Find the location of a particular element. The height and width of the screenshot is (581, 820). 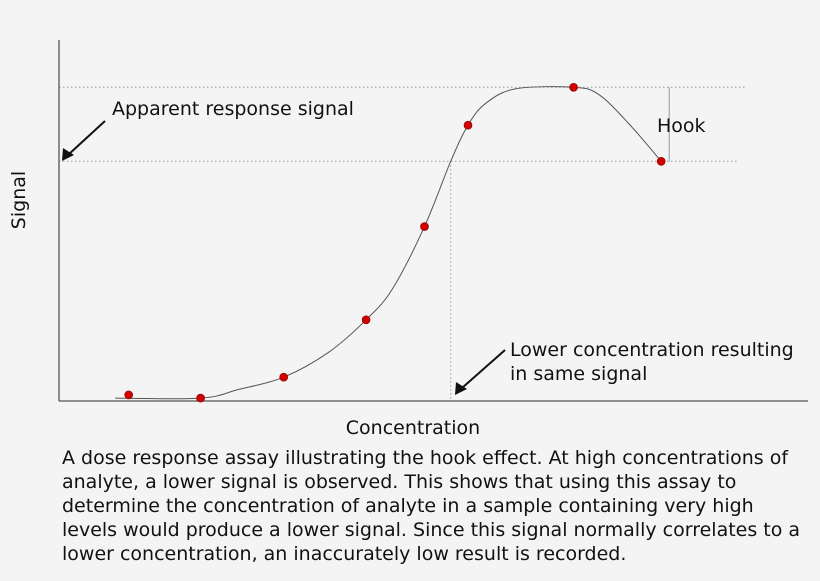

annotation-apparent-signal: Apparent response signal is located at coordinates (233, 109).